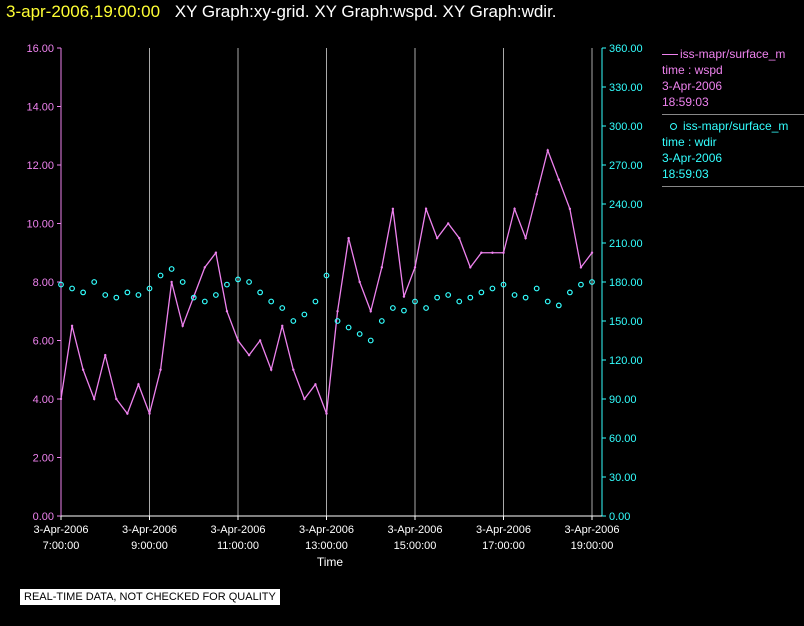 The height and width of the screenshot is (626, 804). Describe the element at coordinates (83, 11) in the screenshot. I see `title-timestamp: 3-apr-2006,19:00:00` at that location.